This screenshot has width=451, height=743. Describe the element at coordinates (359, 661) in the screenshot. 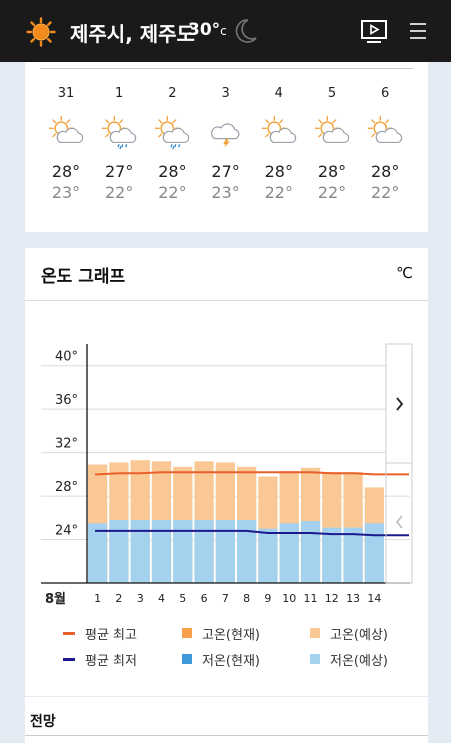

I see `legend-label: 저온(예상)` at that location.